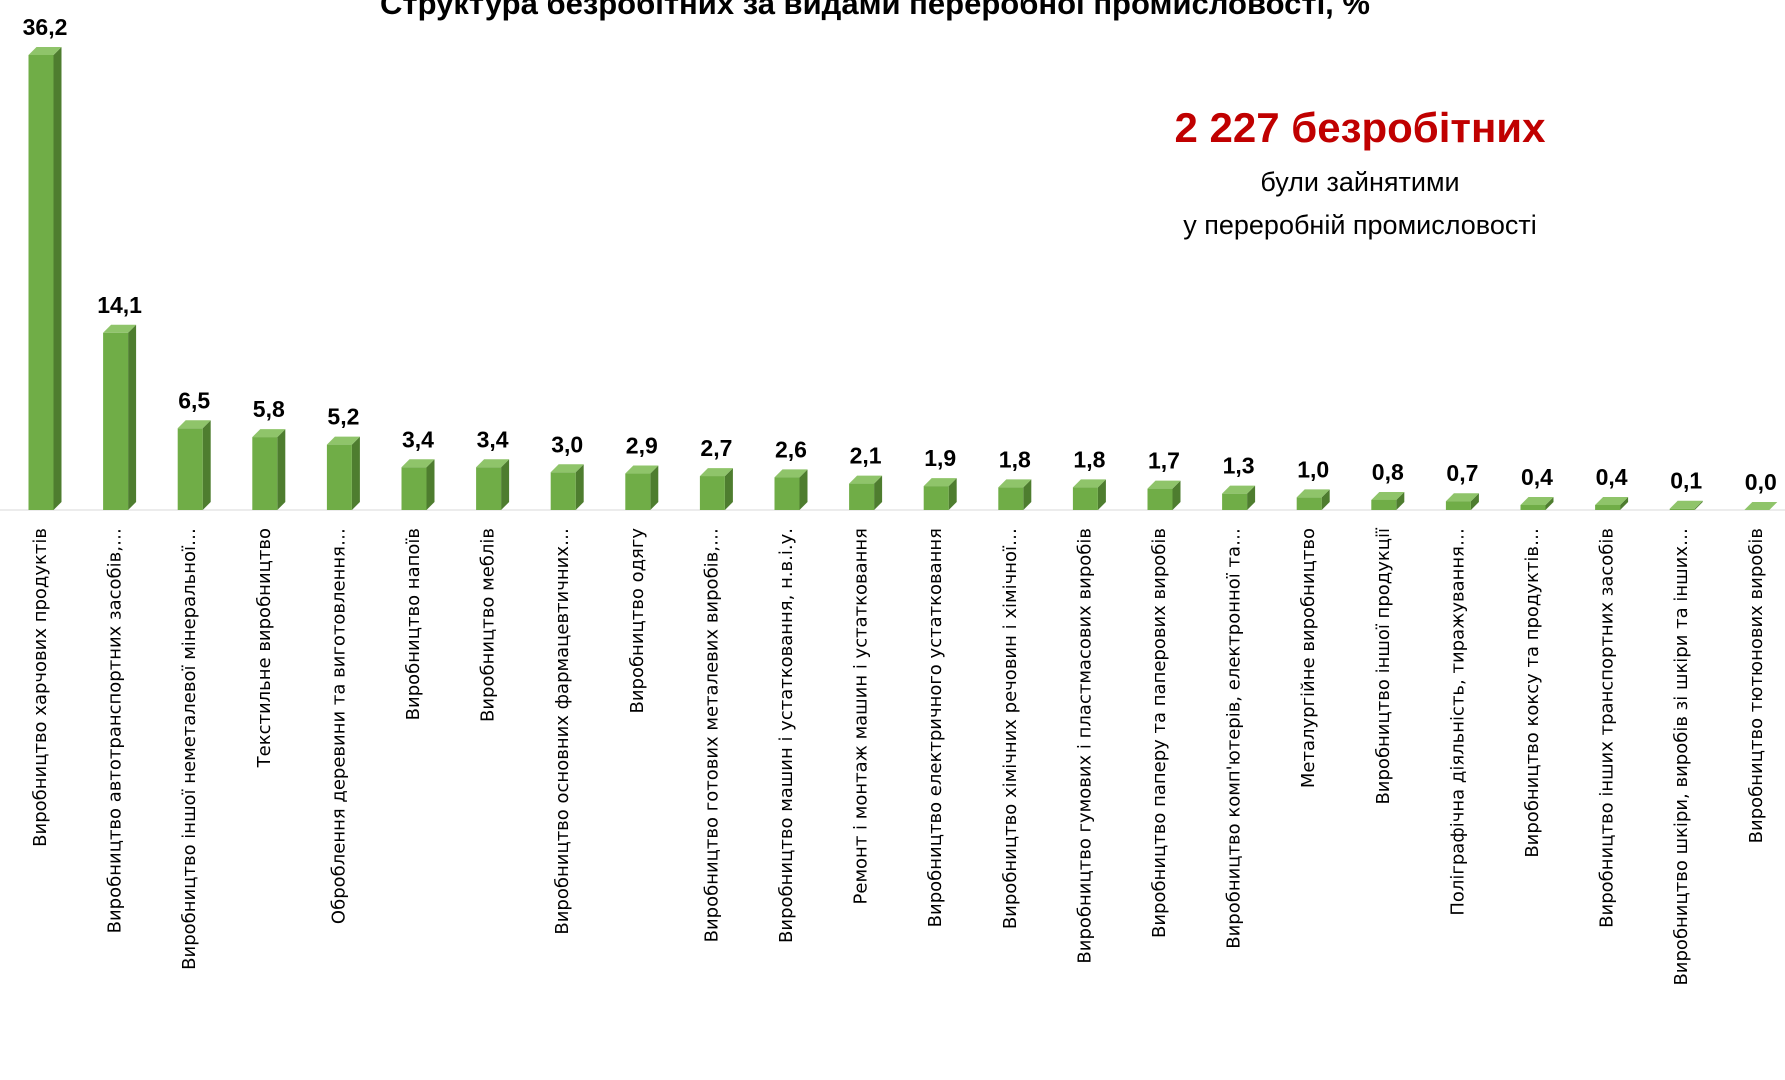  Describe the element at coordinates (637, 621) in the screenshot. I see `x-tick-label: Виробництво одягу` at that location.